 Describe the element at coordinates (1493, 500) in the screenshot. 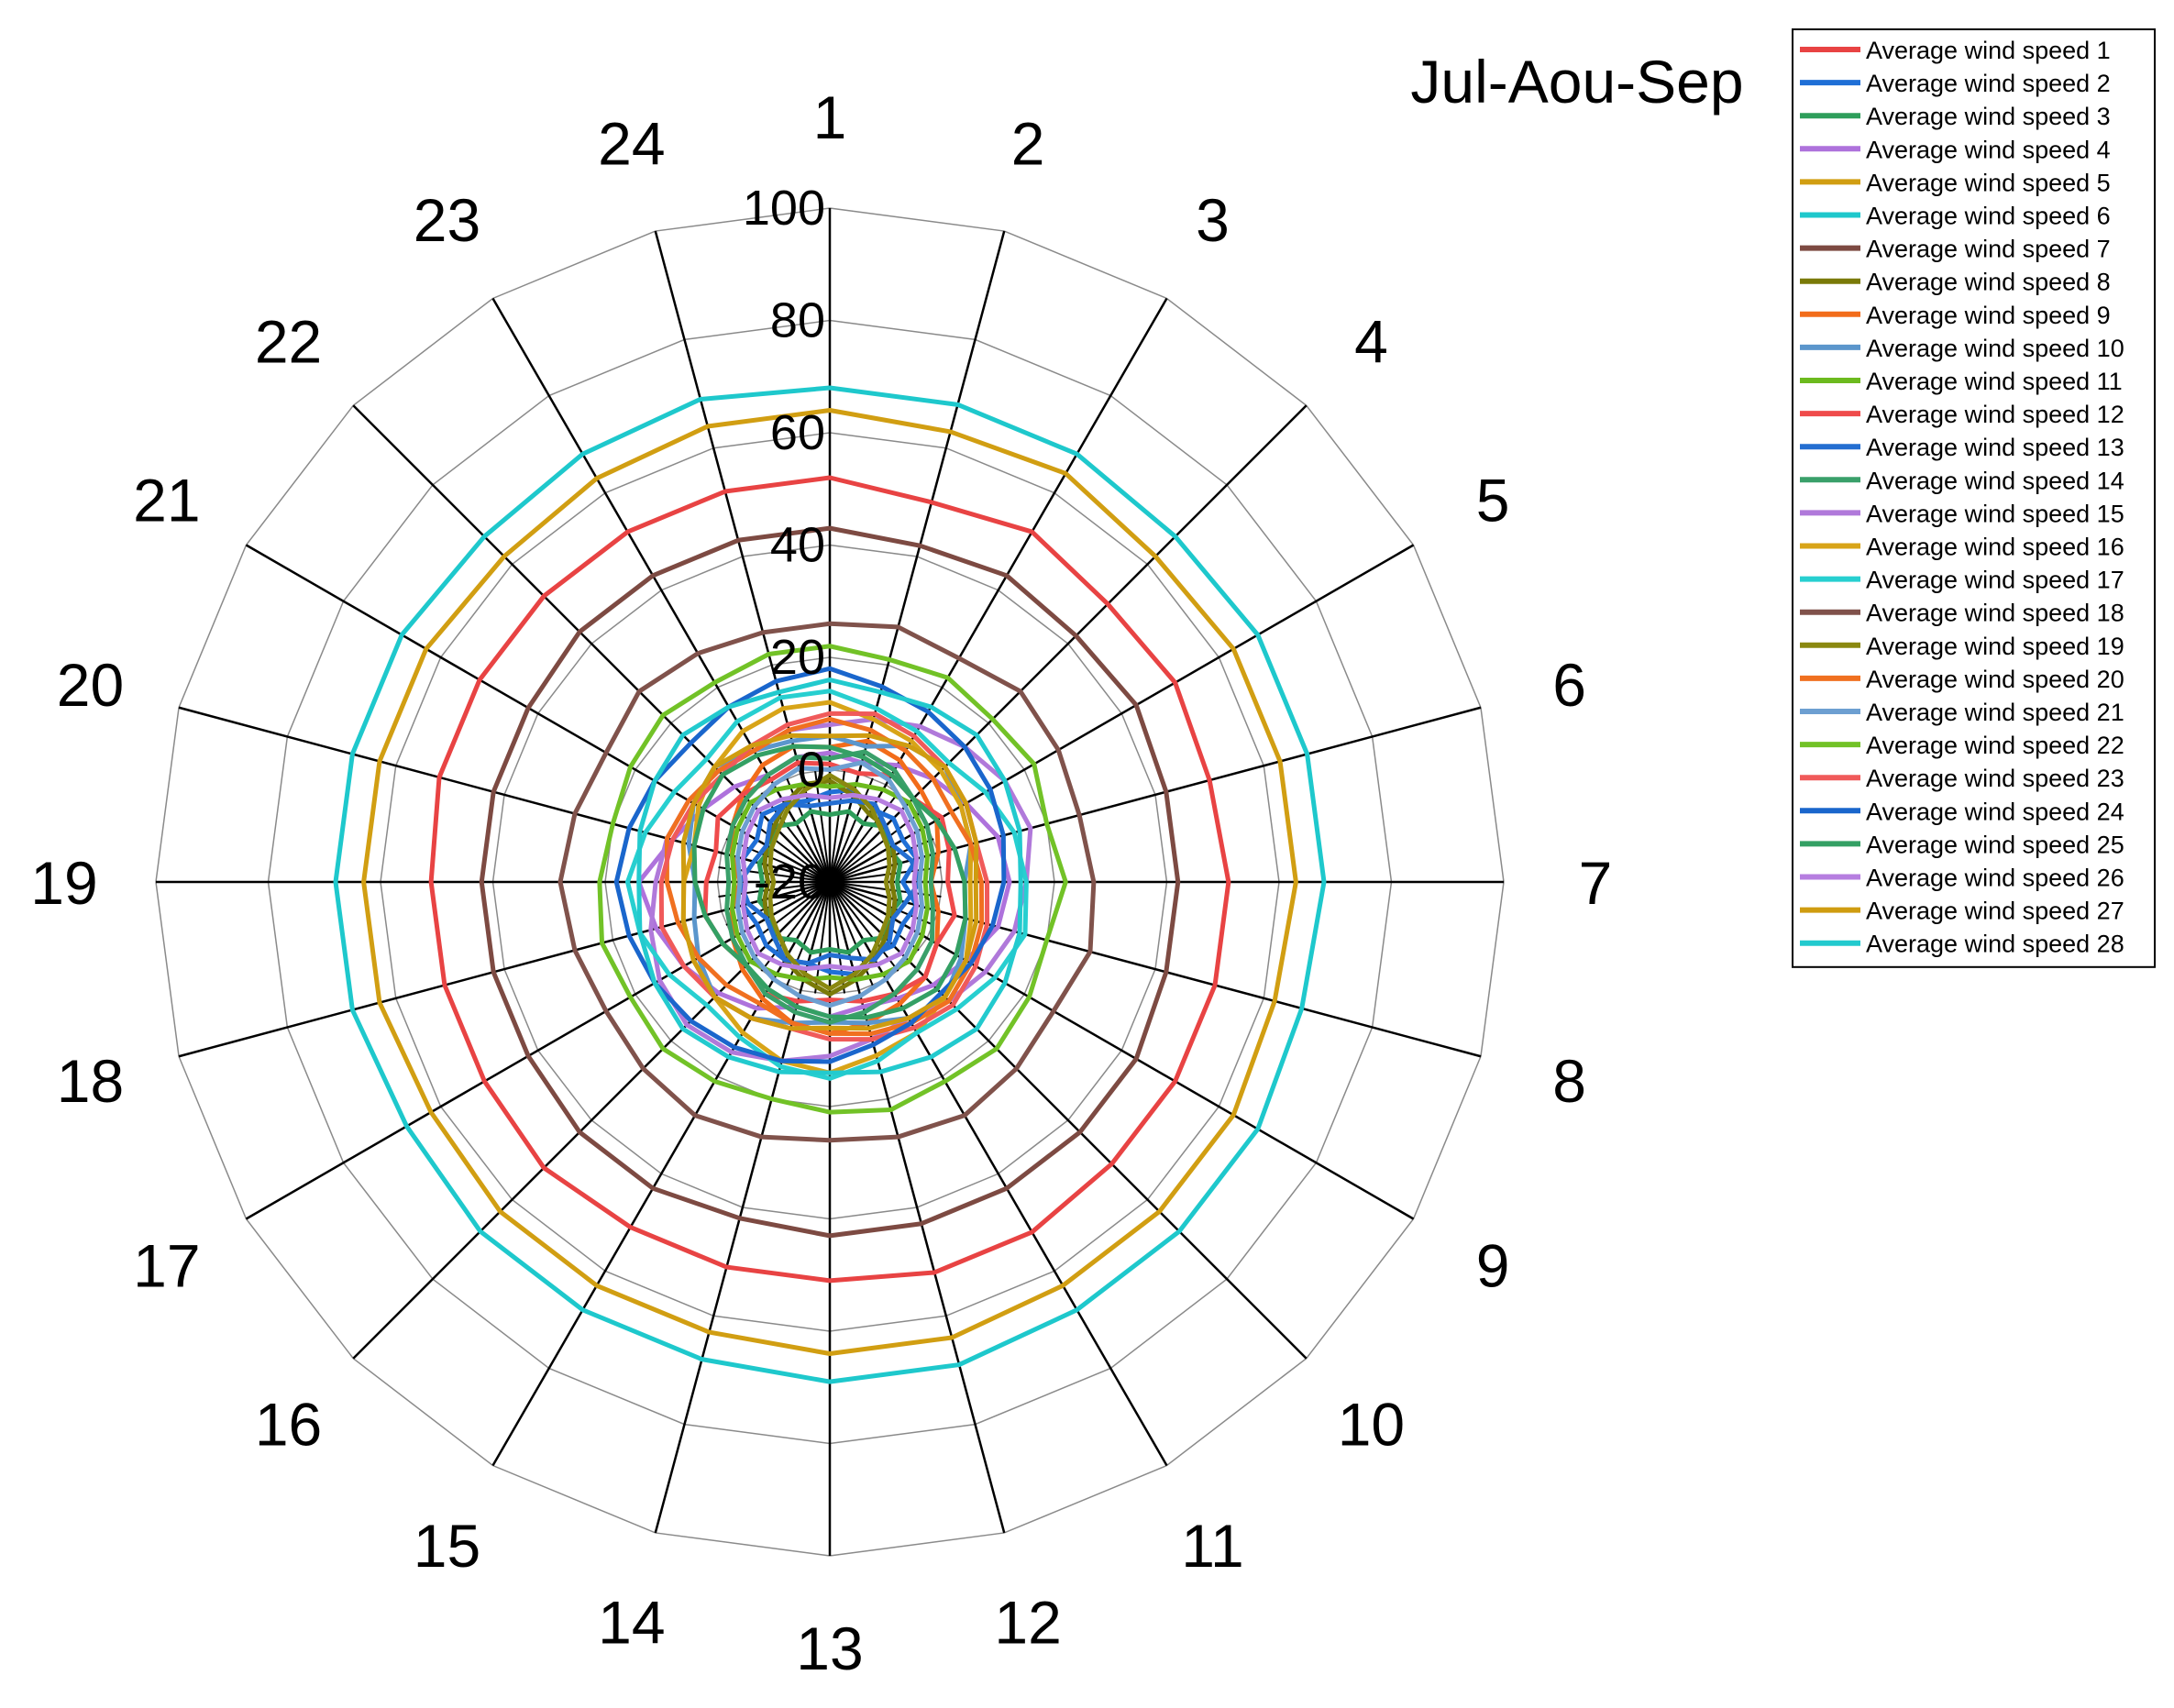

I see `category-label-5: 5` at that location.